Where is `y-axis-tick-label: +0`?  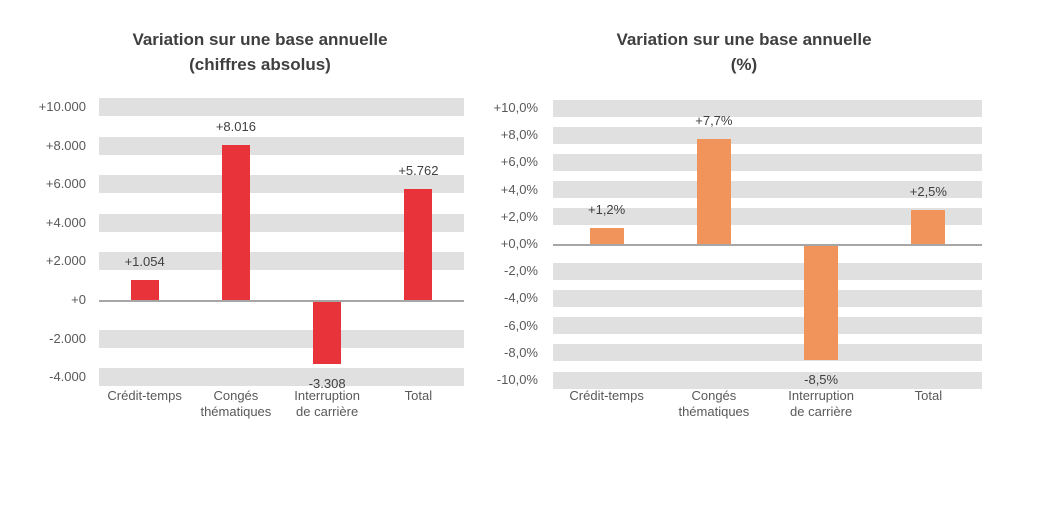 y-axis-tick-label: +0 is located at coordinates (78, 299).